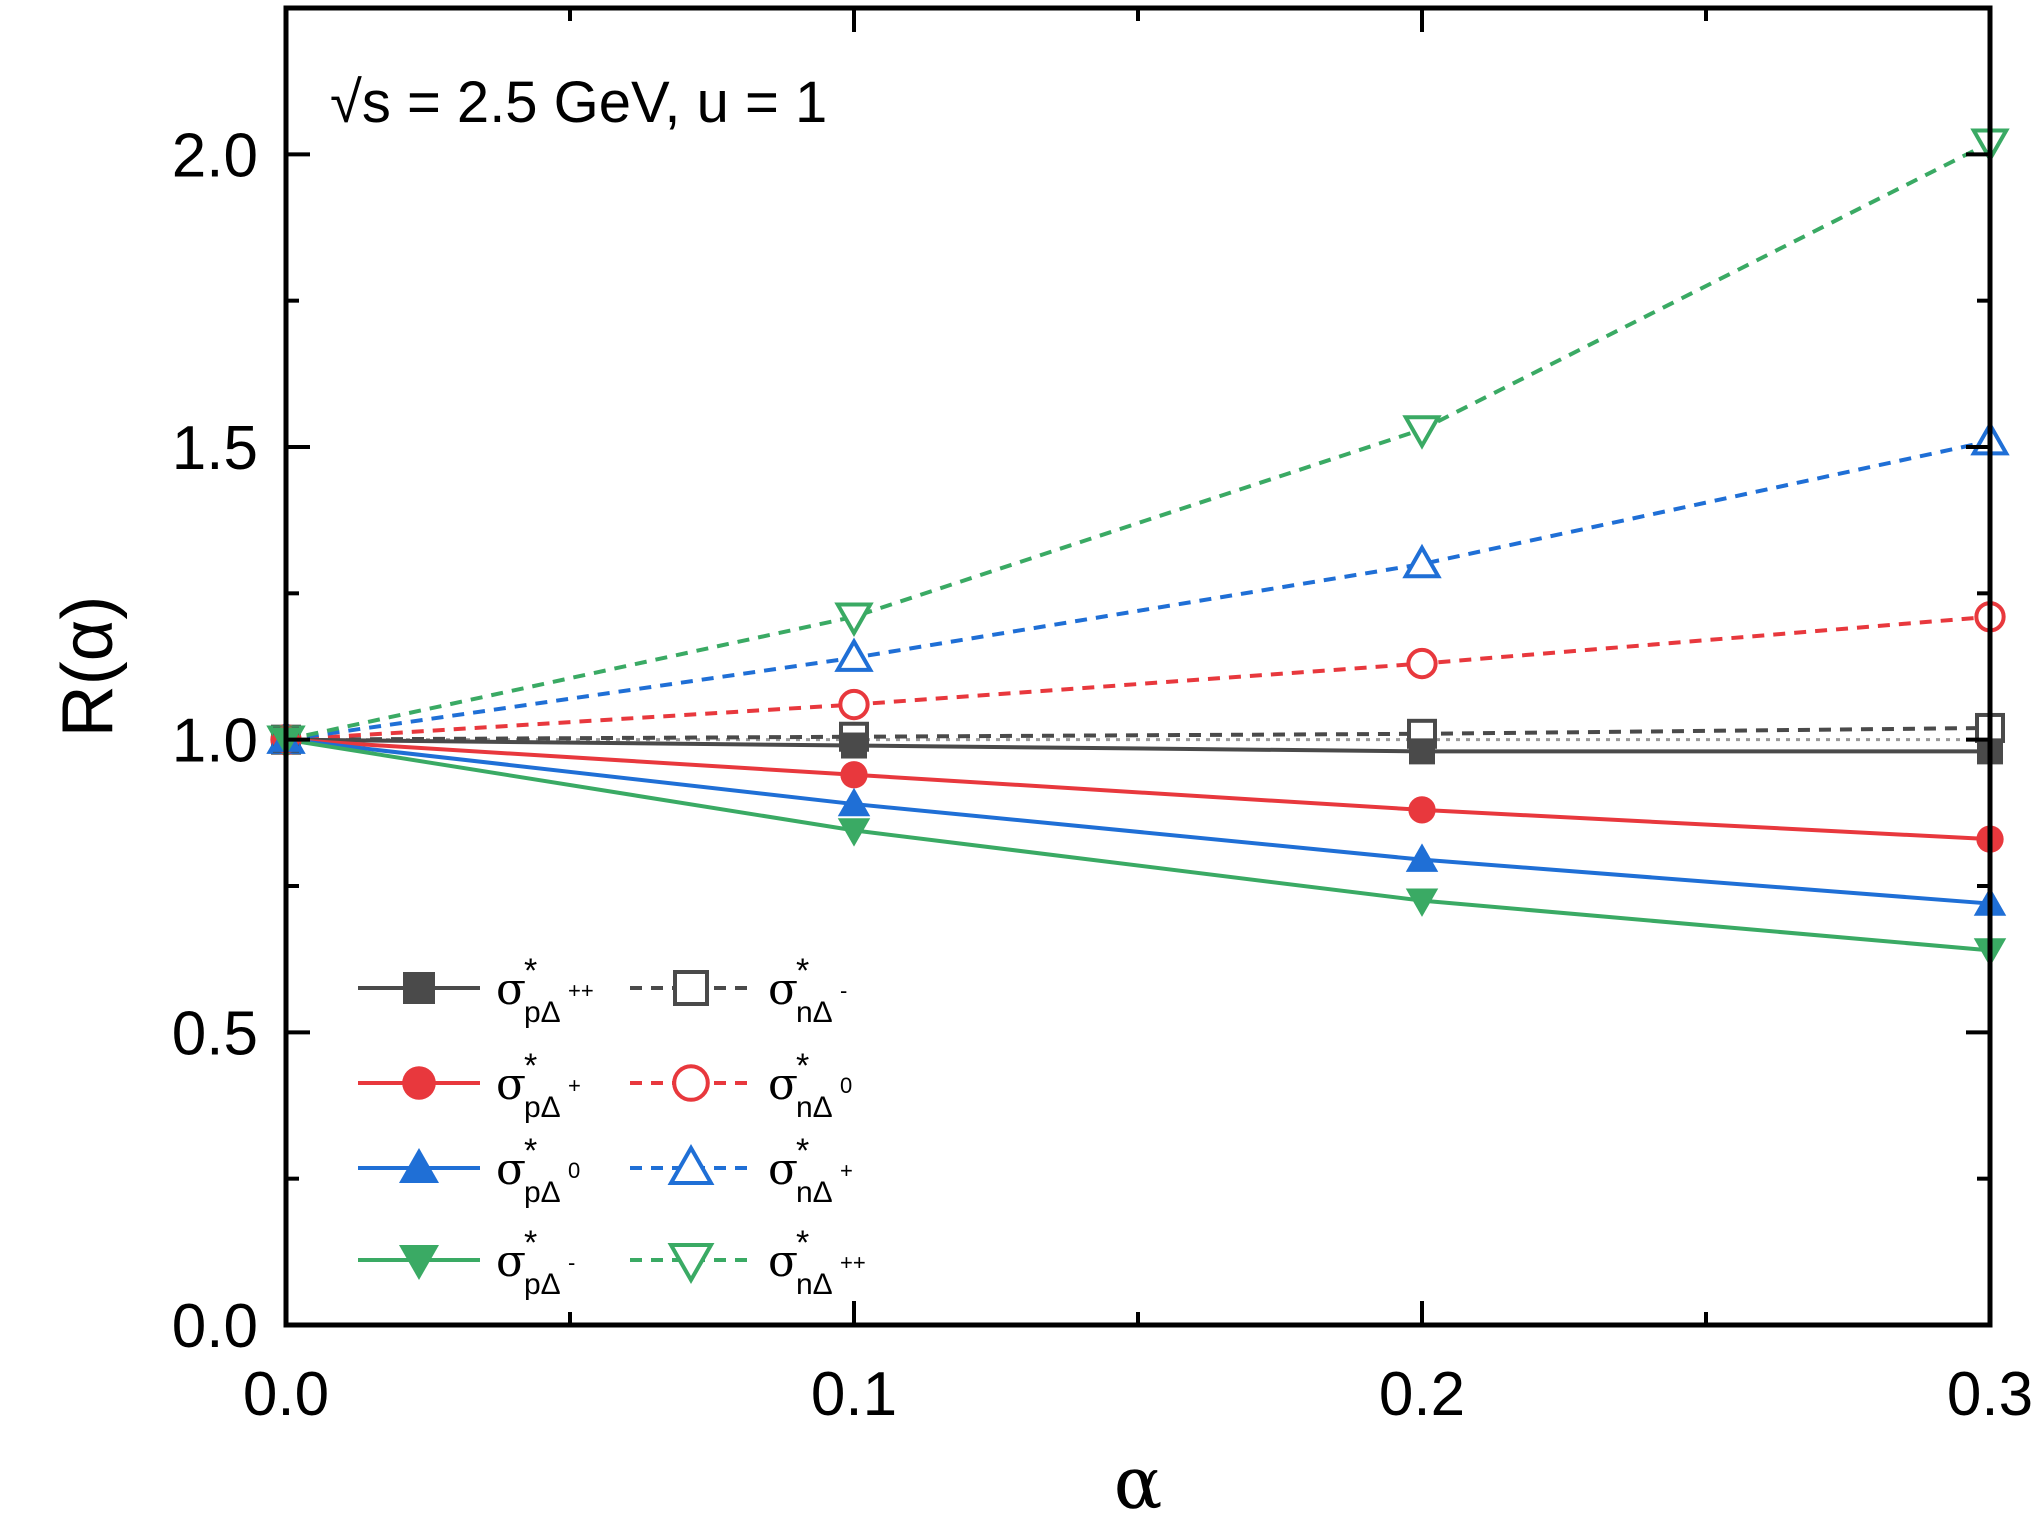  What do you see at coordinates (511, 1261) in the screenshot?
I see `legend-label-3: σ` at bounding box center [511, 1261].